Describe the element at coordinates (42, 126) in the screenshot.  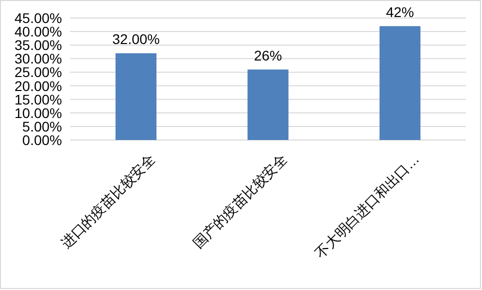
I see `y-tick-label: 5.00%` at that location.